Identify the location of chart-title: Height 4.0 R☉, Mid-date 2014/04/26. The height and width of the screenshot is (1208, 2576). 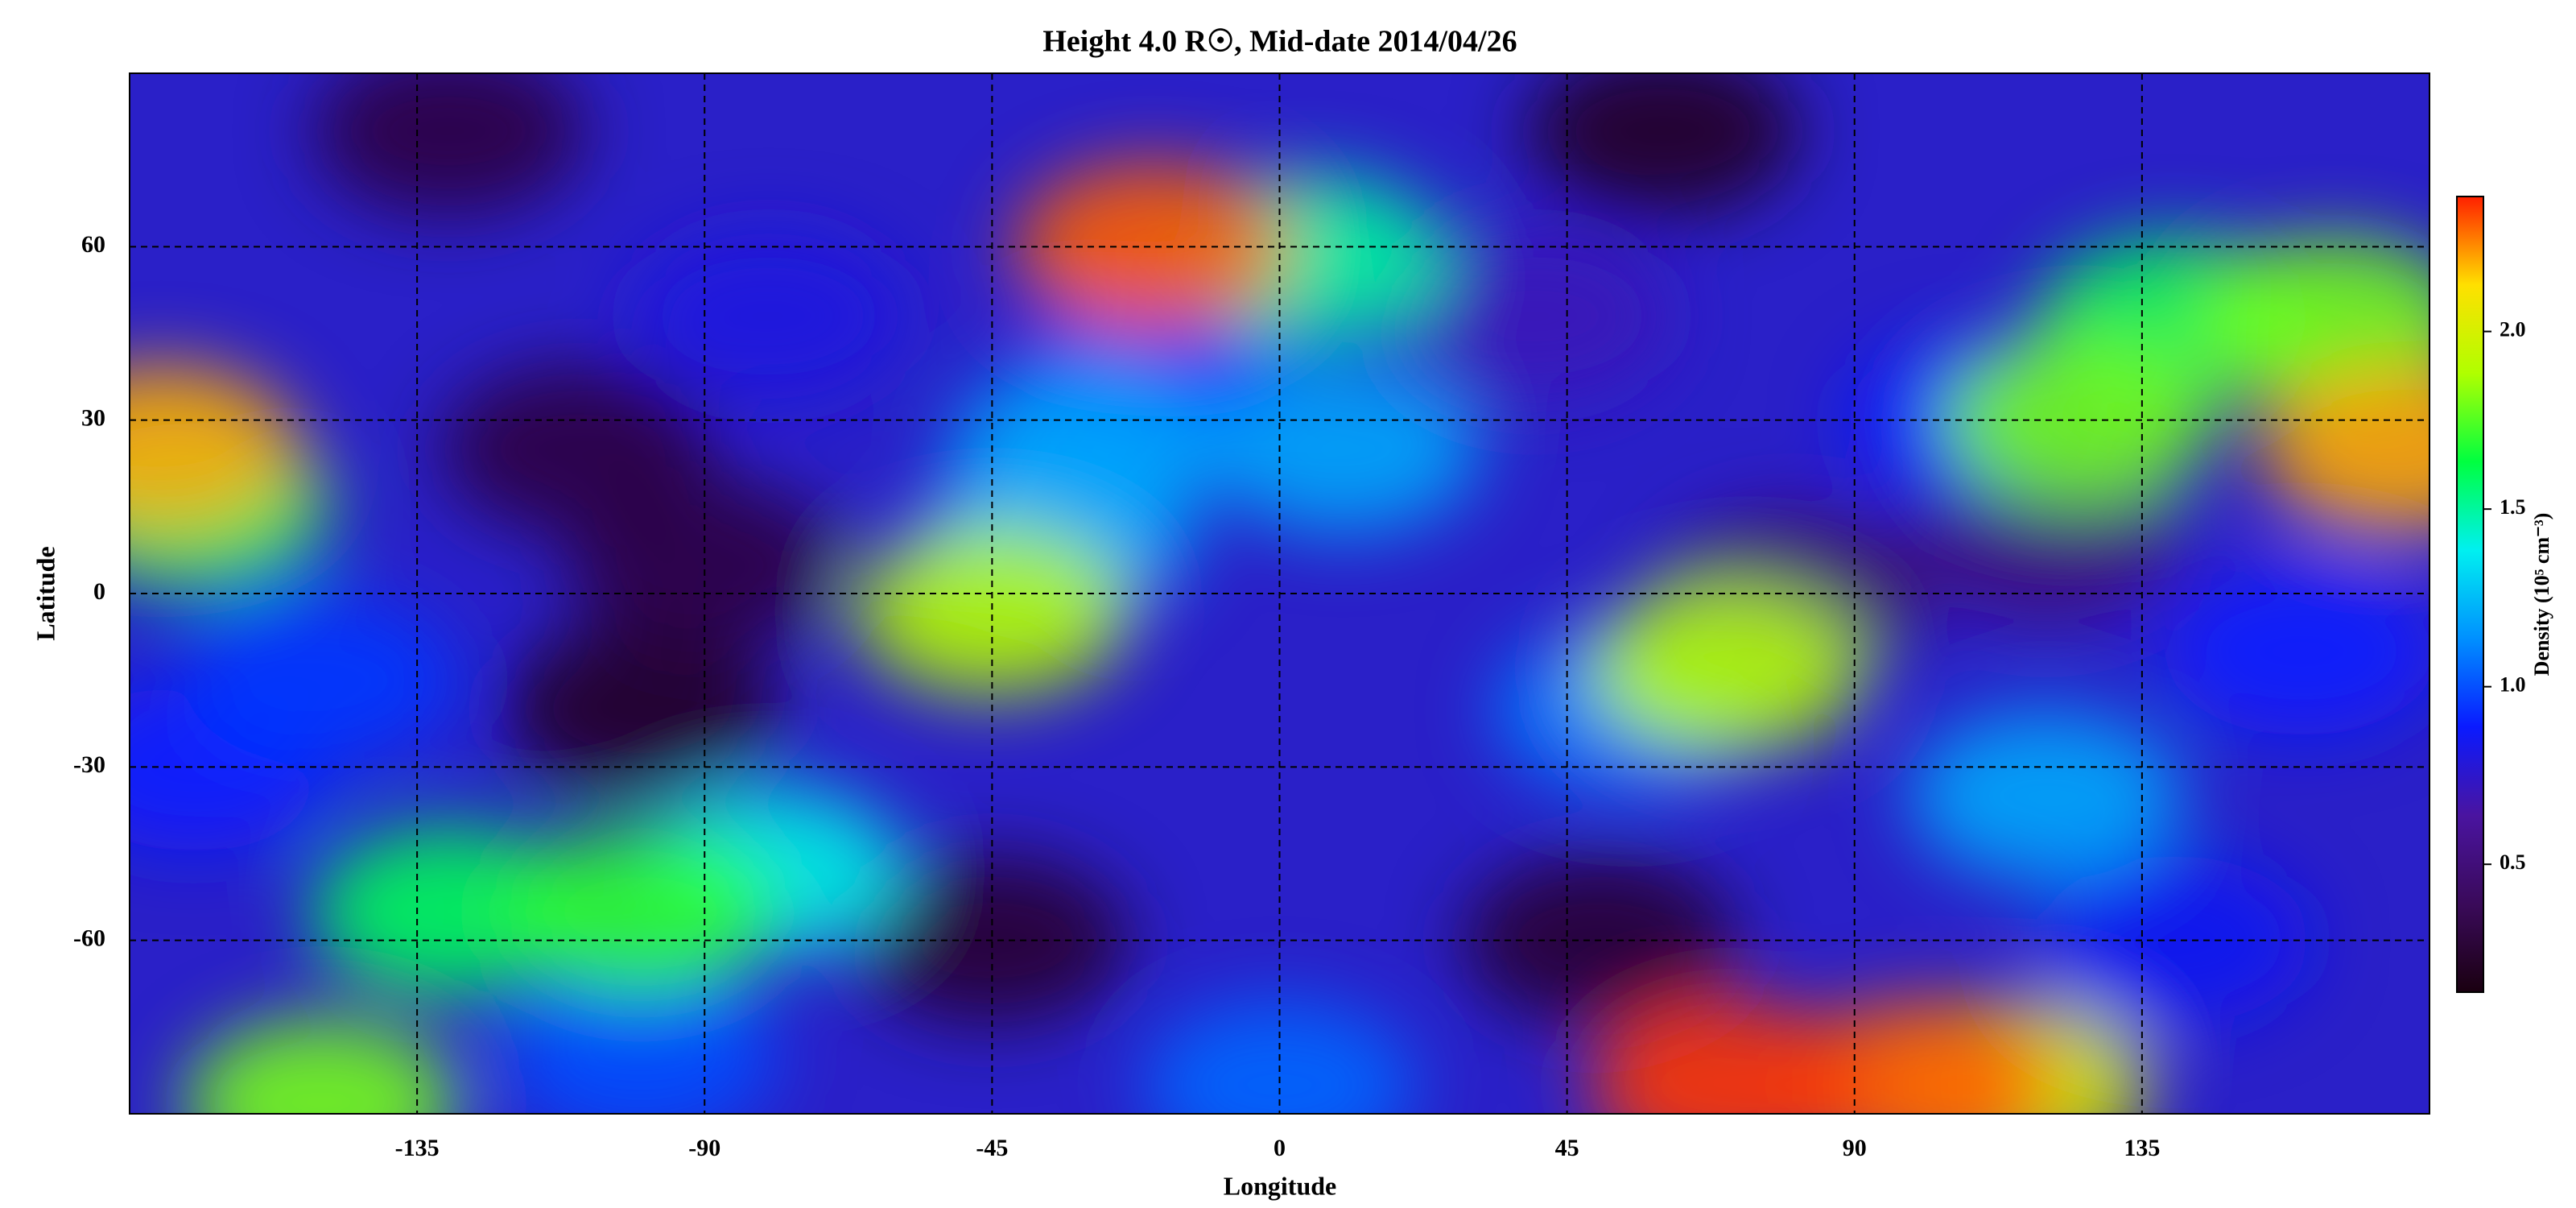
(1279, 42).